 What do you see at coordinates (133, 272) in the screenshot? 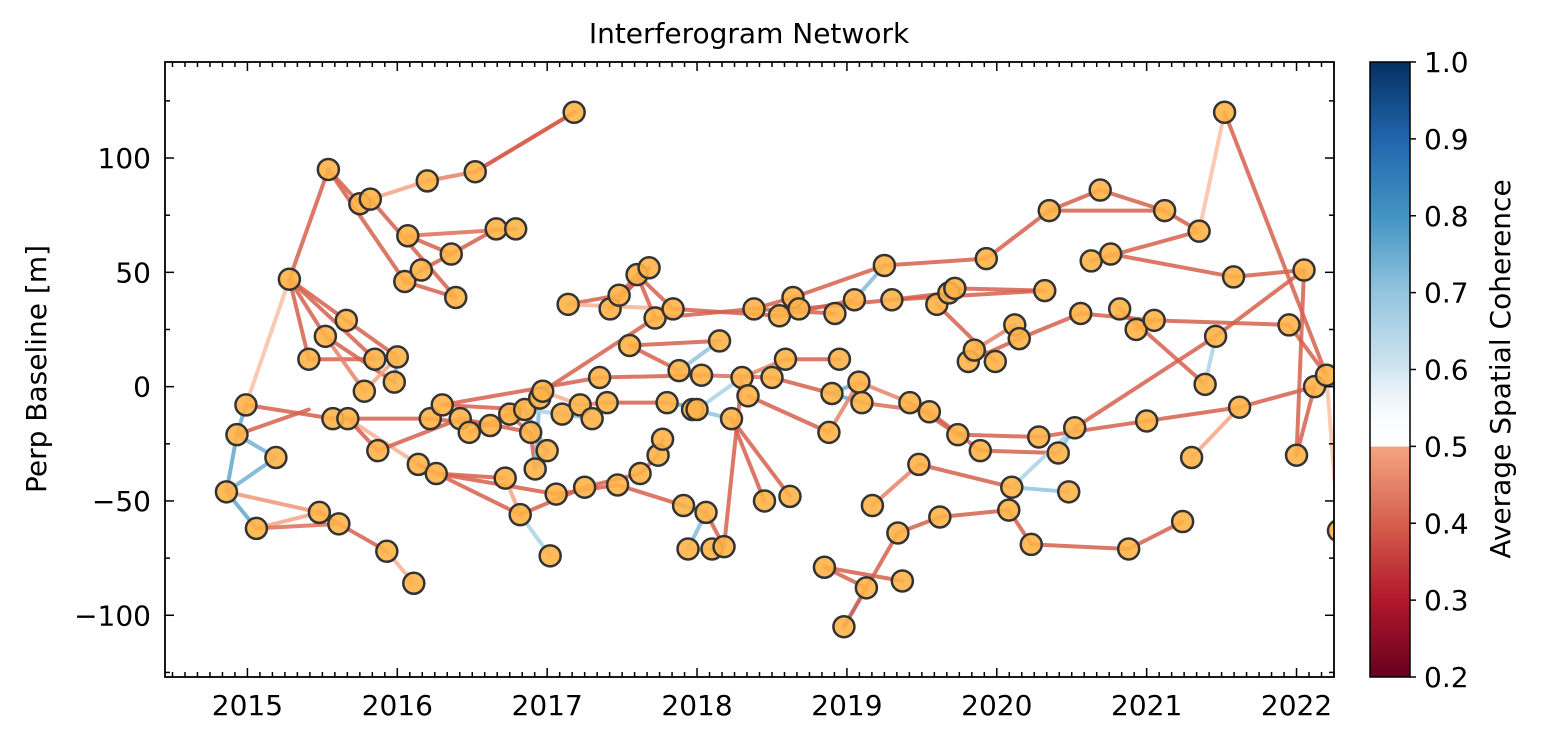
I see `y-tick-label: 50` at bounding box center [133, 272].